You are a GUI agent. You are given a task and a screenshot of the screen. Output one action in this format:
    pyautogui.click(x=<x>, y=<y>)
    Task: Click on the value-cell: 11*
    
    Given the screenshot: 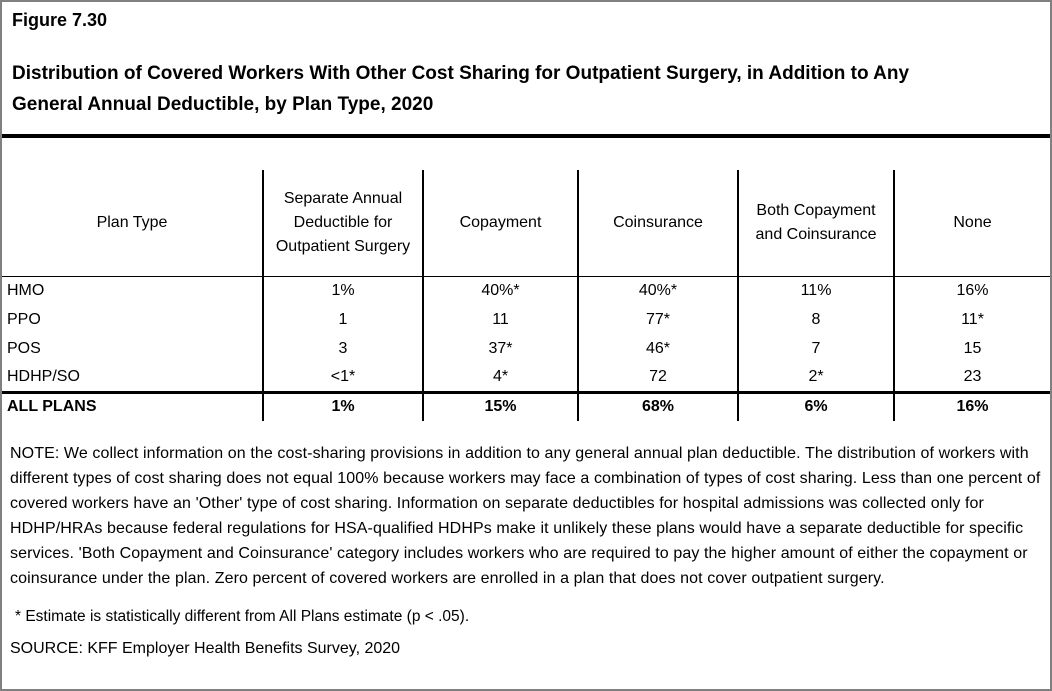 What is the action you would take?
    pyautogui.click(x=971, y=319)
    